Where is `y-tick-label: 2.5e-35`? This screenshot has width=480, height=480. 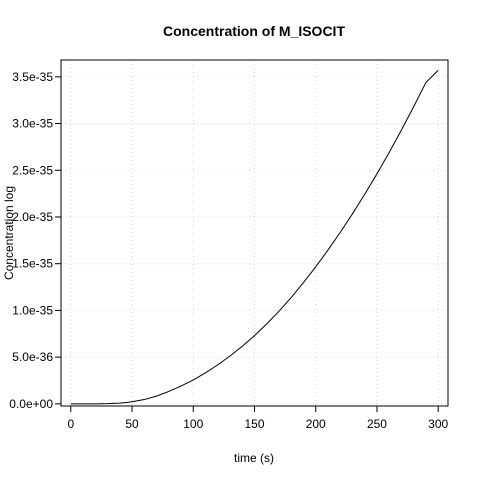 y-tick-label: 2.5e-35 is located at coordinates (32, 170).